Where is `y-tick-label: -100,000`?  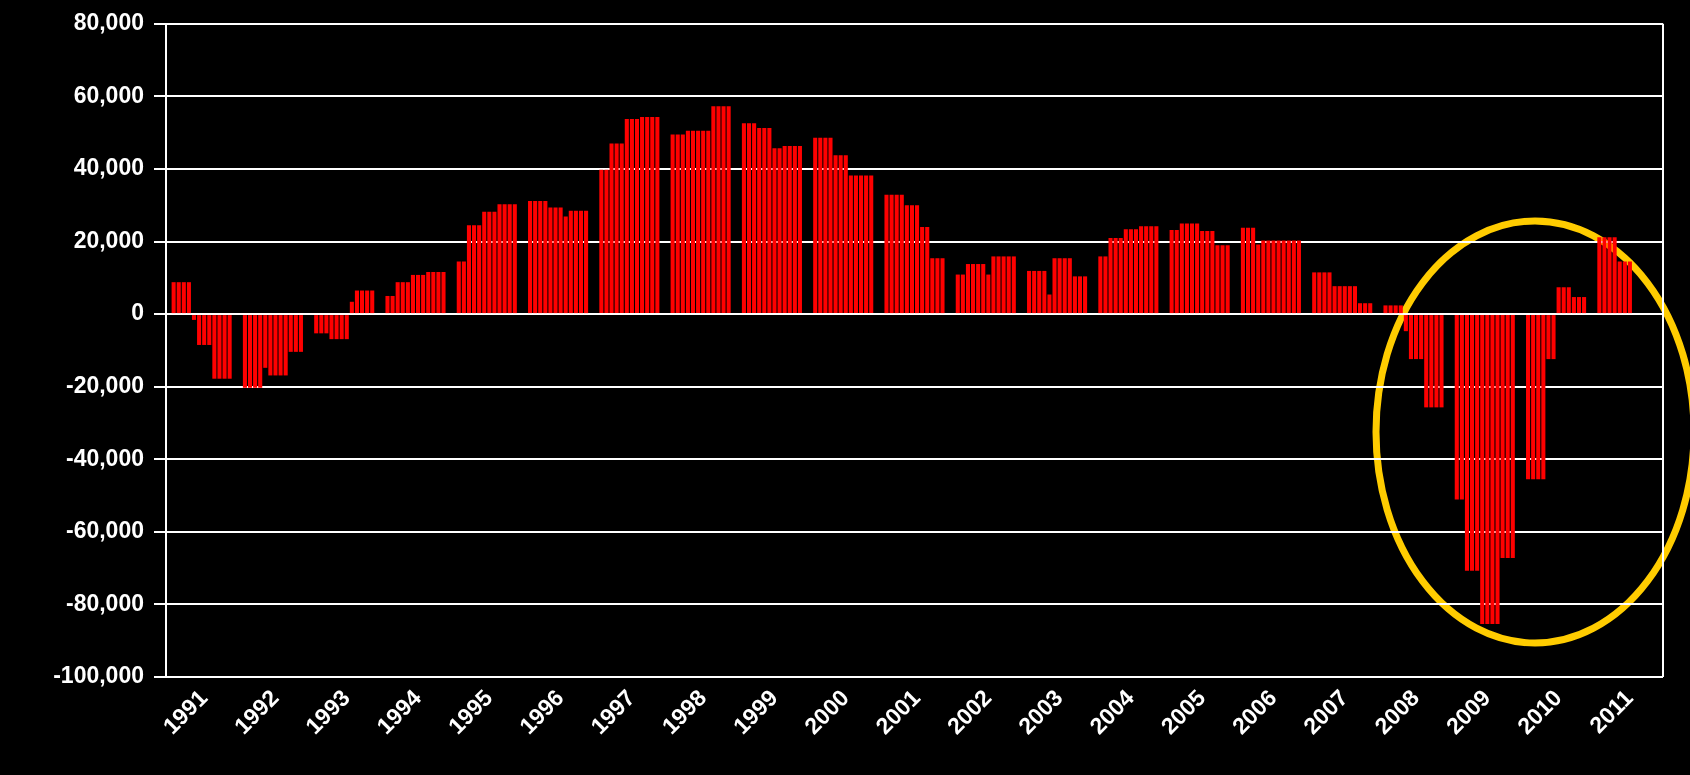 y-tick-label: -100,000 is located at coordinates (98, 675).